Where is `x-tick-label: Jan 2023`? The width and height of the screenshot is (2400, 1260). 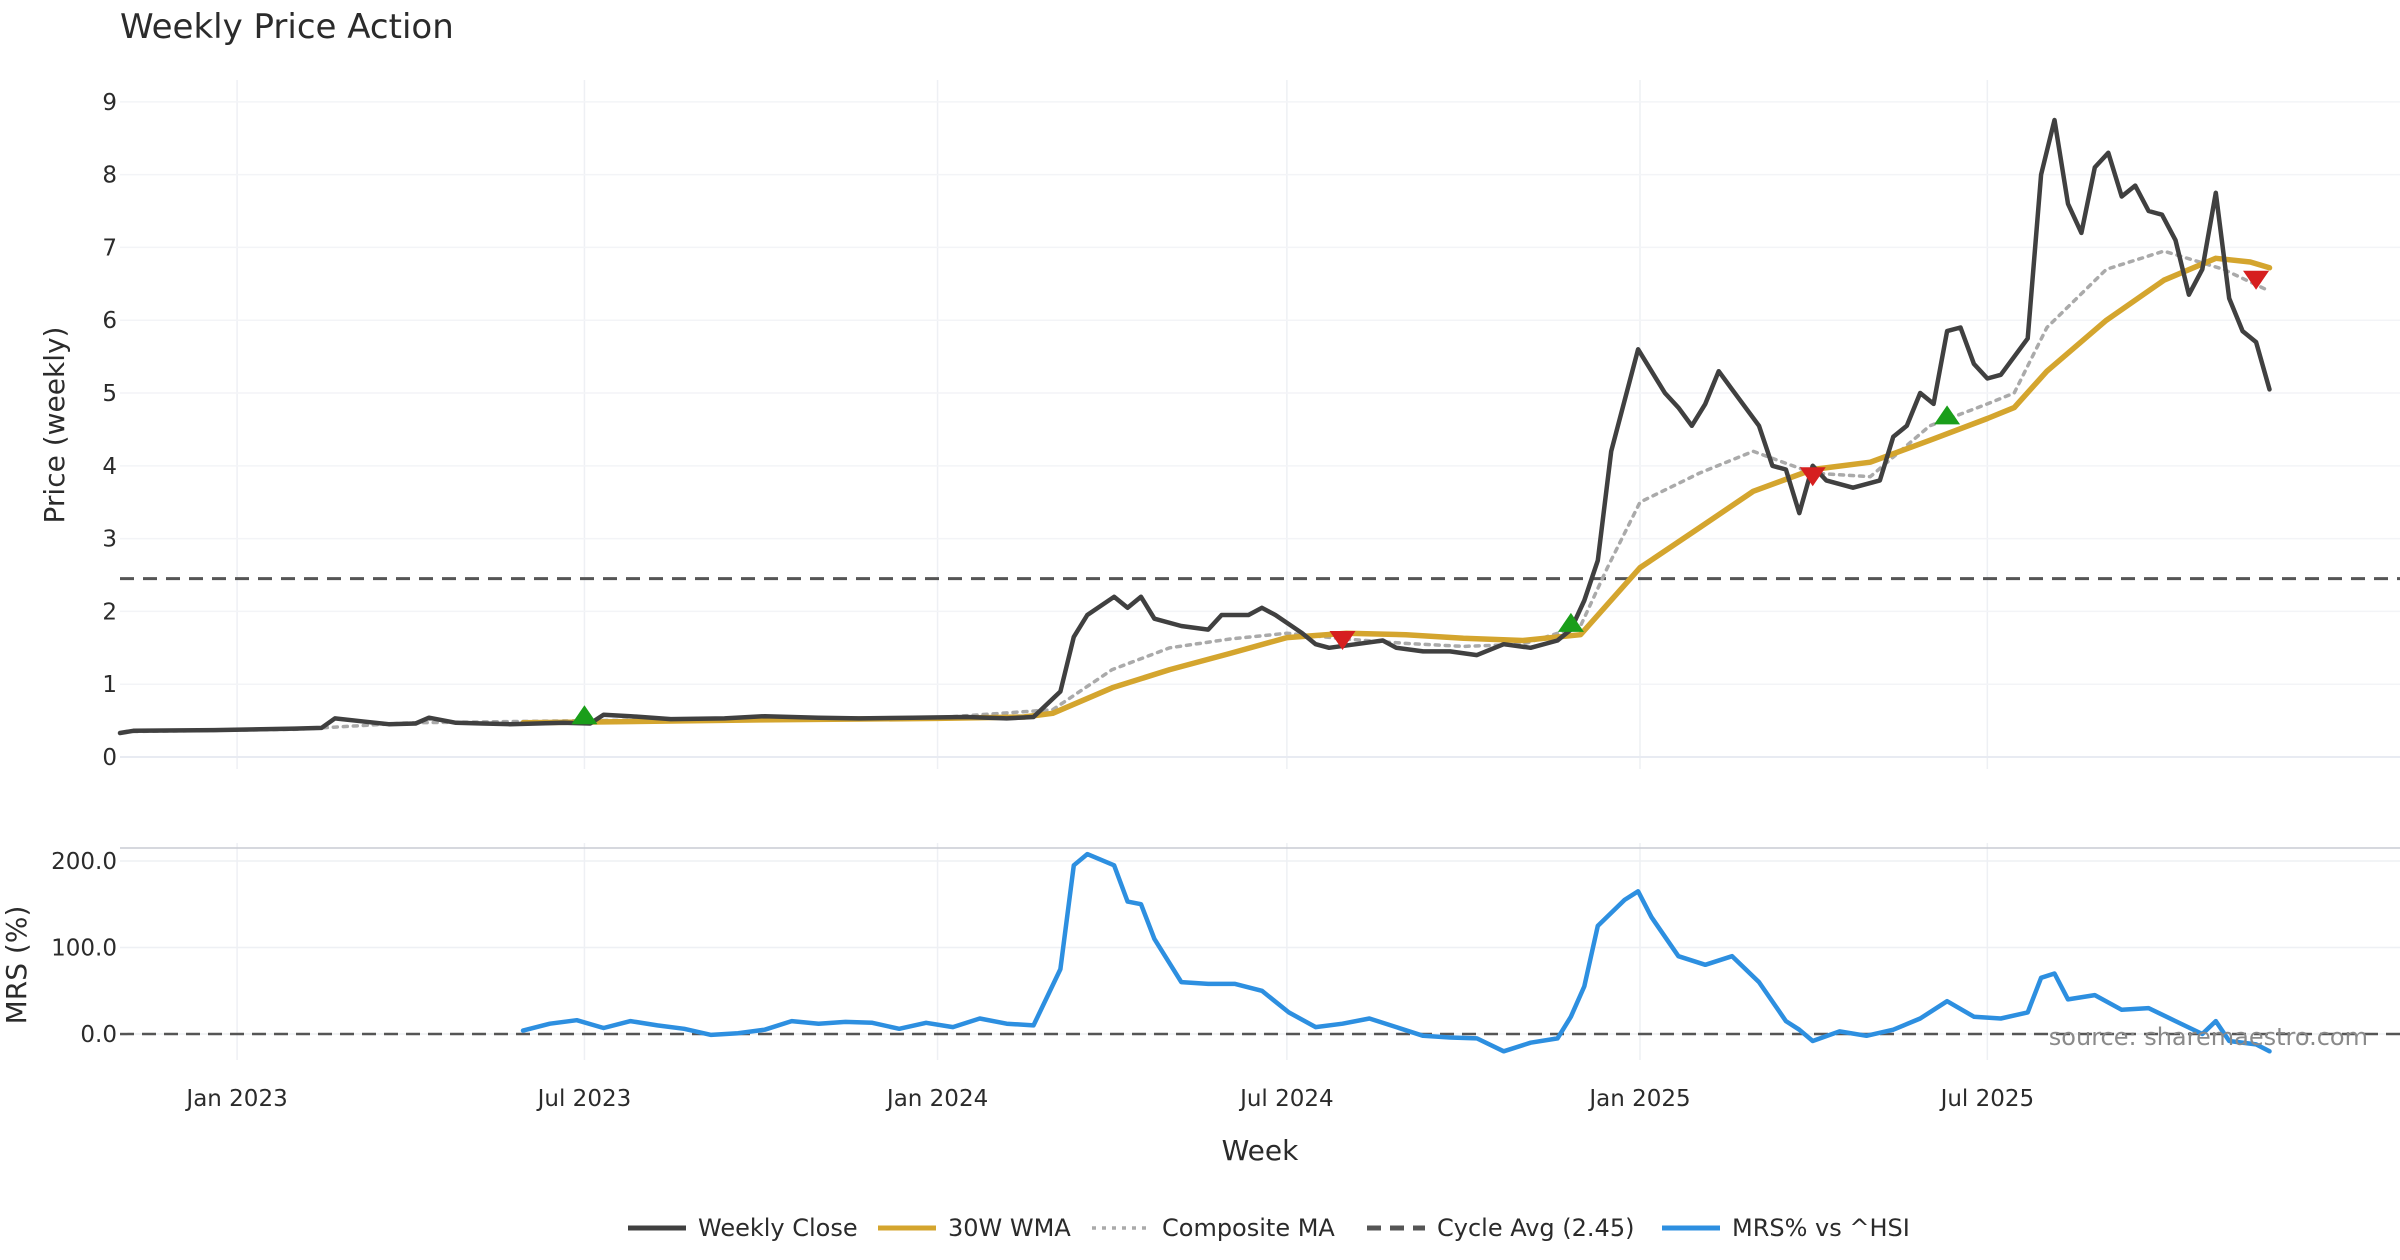 x-tick-label: Jan 2023 is located at coordinates (235, 1099).